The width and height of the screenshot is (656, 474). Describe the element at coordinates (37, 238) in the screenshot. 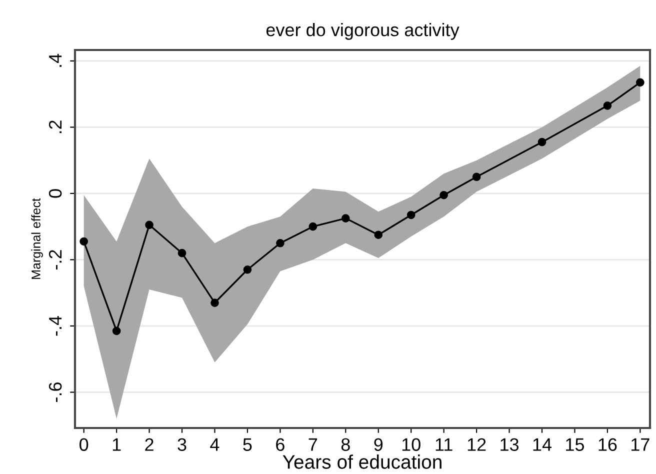

I see `y-axis-title: Marginal effect` at that location.